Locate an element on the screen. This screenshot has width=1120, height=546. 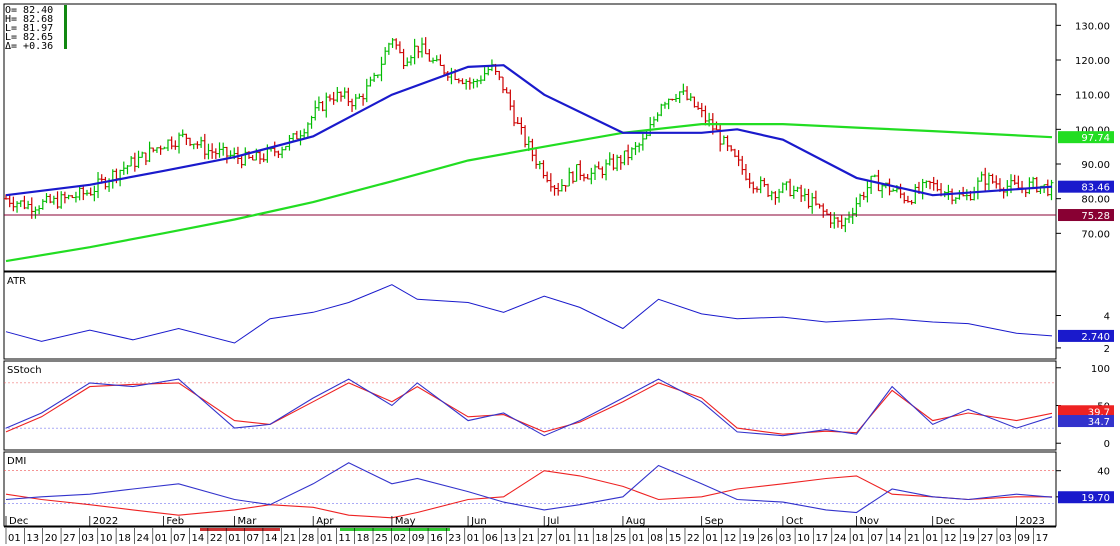
day-label: 15 is located at coordinates (675, 538).